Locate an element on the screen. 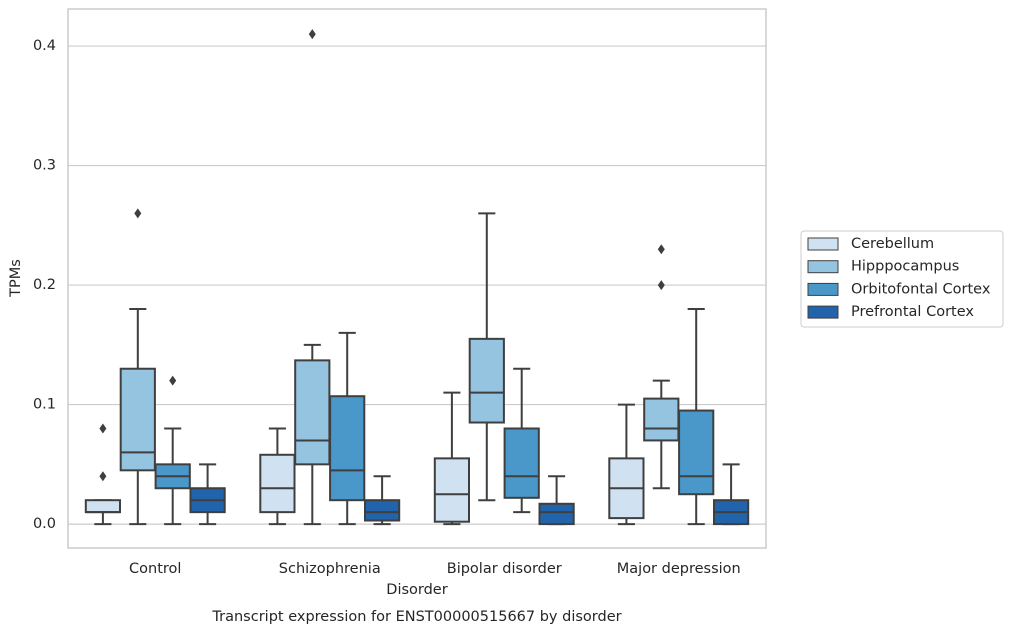 The image size is (1014, 634). y-tick-label: 0.1 is located at coordinates (44, 405).